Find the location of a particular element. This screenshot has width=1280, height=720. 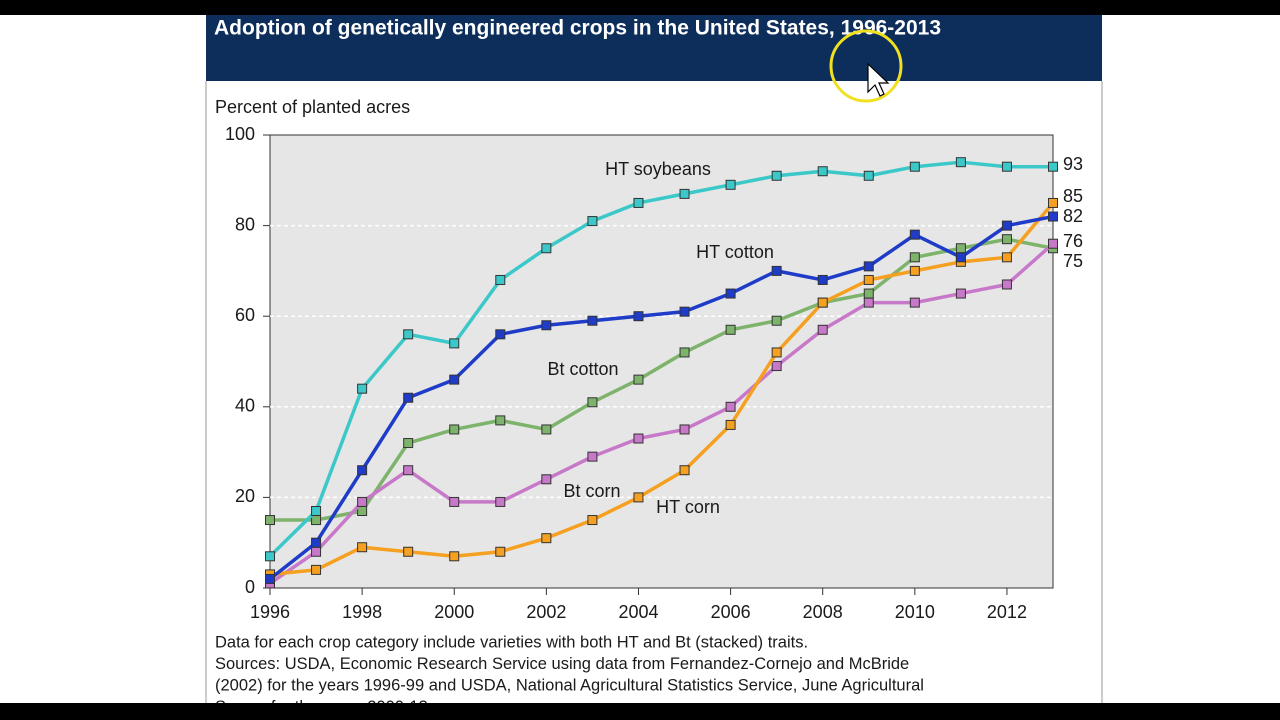

end-value-label: 75 is located at coordinates (1073, 261).